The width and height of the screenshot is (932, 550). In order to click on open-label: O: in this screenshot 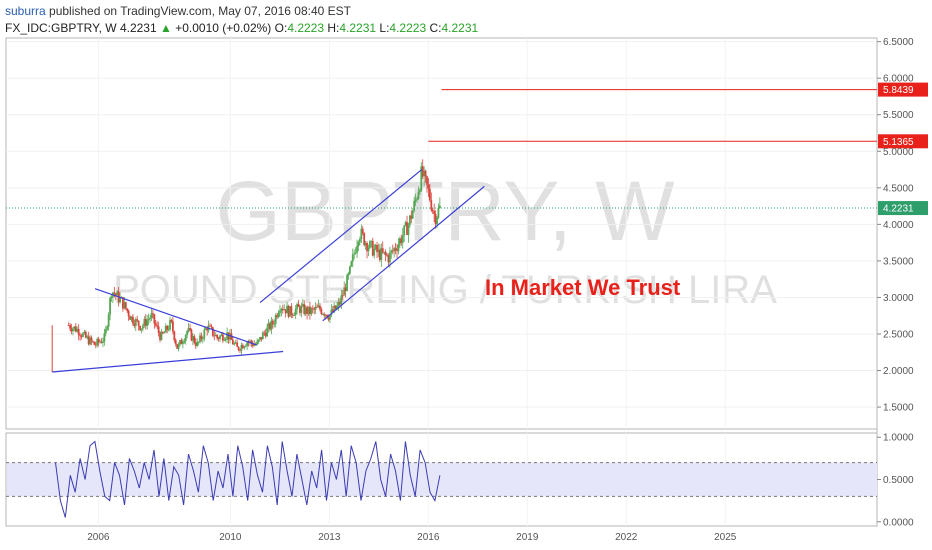, I will do `click(281, 28)`.